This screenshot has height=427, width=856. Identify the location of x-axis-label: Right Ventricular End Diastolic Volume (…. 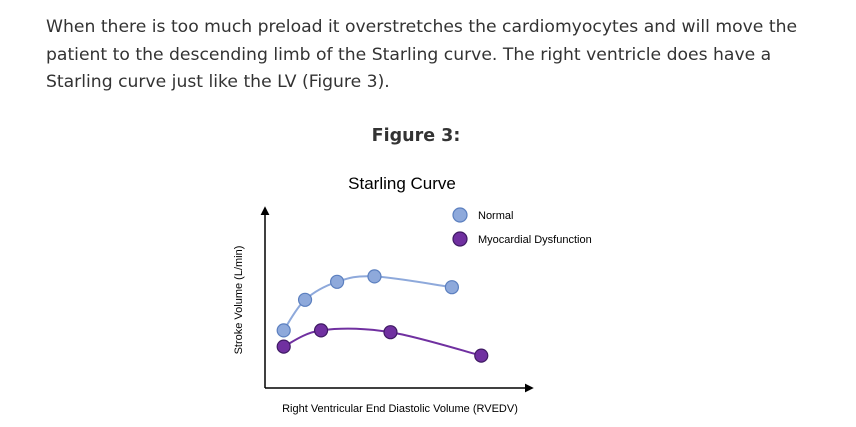
(400, 409).